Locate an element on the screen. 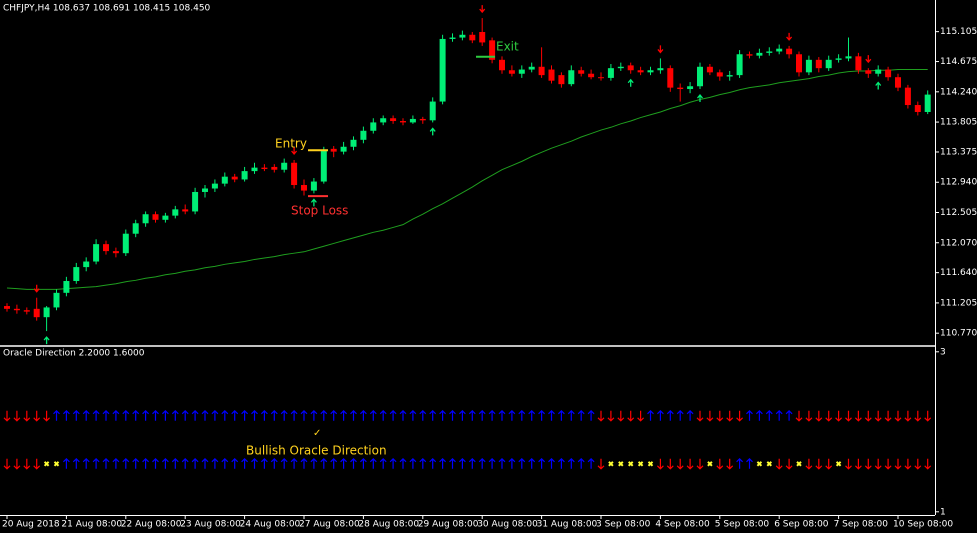 This screenshot has width=977, height=533. y-tick-label: 112.070 is located at coordinates (958, 243).